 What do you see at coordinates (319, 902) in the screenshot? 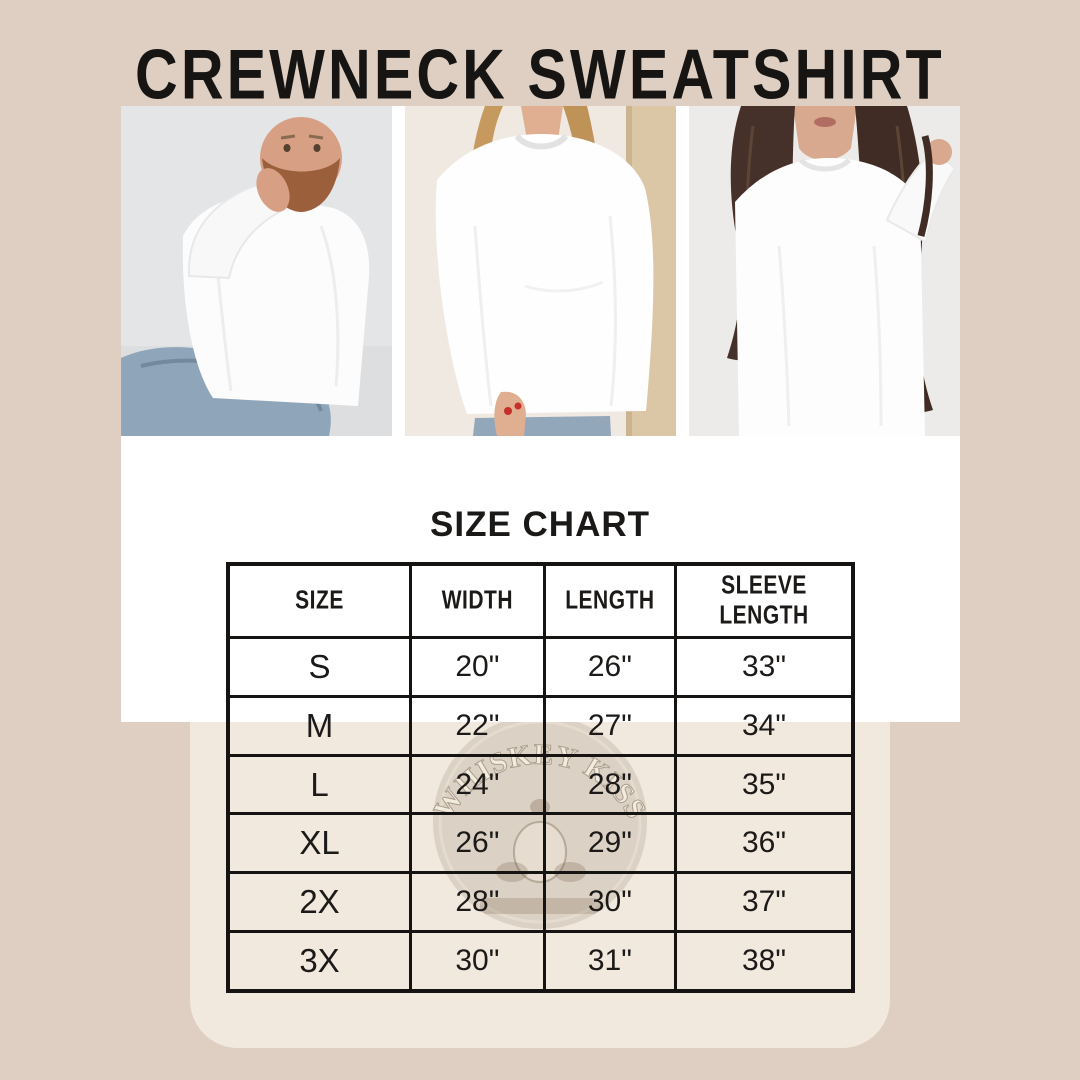
I see `cell-size: 2X` at bounding box center [319, 902].